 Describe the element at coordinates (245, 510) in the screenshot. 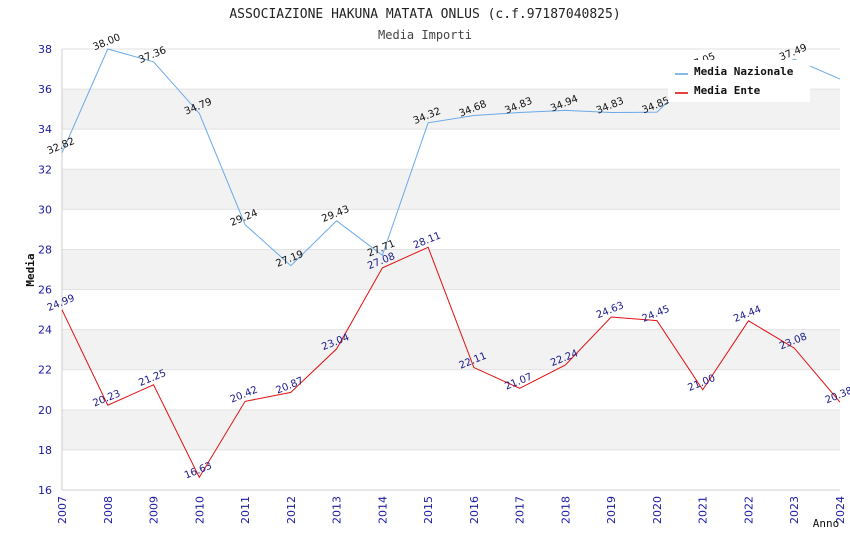

I see `x-tick-label: 2011` at that location.